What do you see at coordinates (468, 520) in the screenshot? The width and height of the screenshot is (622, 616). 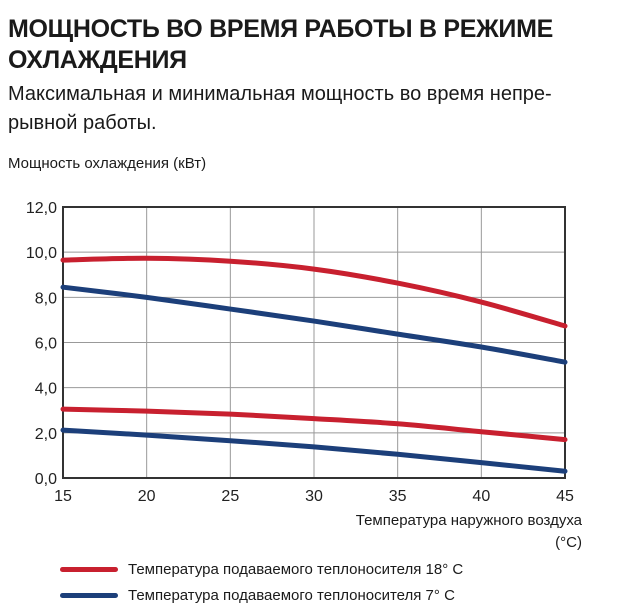 I see `x-axis-label: Температура наружного воздуха` at bounding box center [468, 520].